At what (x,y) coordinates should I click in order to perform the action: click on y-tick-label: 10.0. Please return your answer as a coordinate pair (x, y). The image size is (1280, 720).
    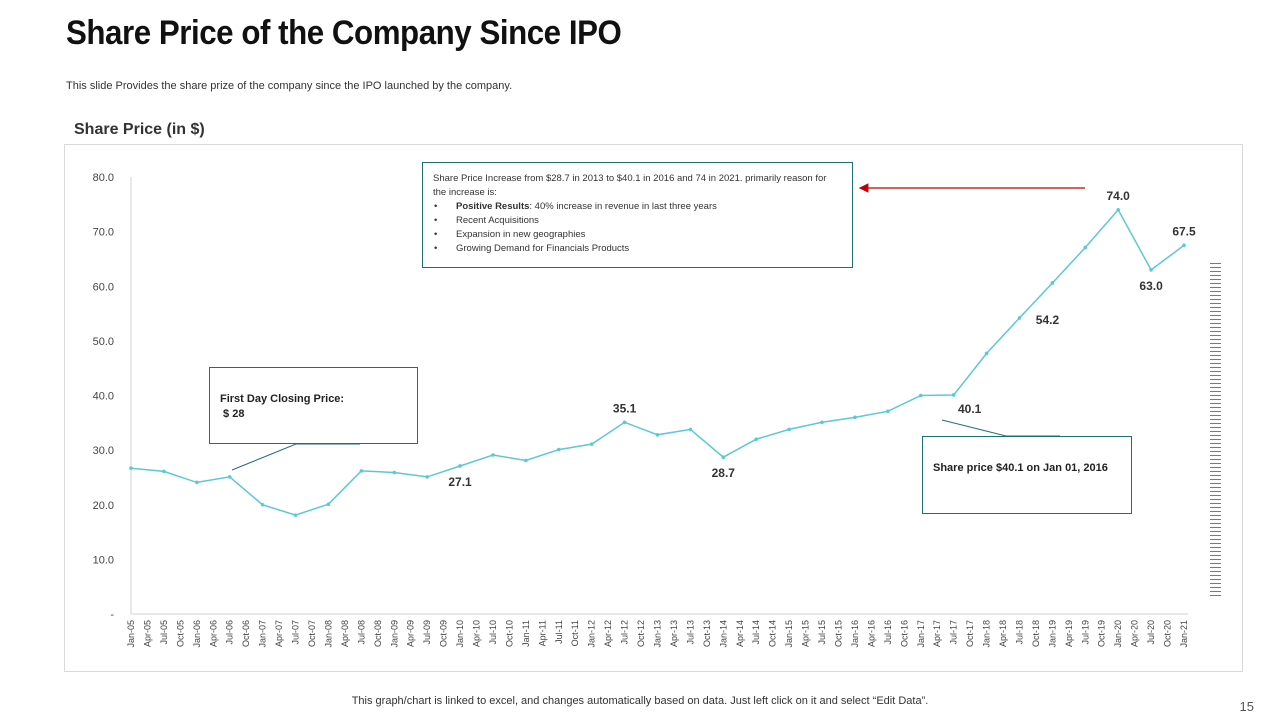
    Looking at the image, I should click on (103, 560).